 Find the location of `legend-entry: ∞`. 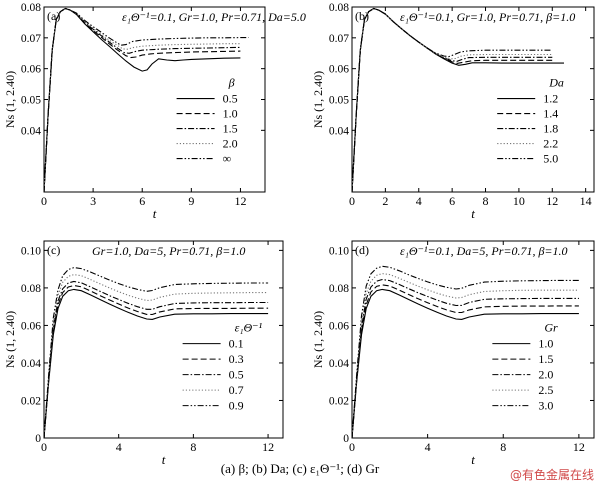

legend-entry: ∞ is located at coordinates (227, 159).